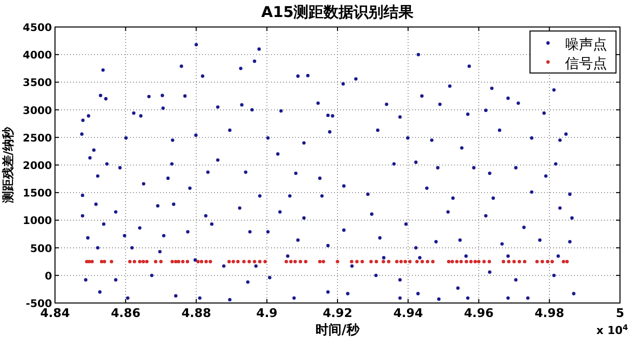  I want to click on y-tick-label: 0, so click(48, 276).